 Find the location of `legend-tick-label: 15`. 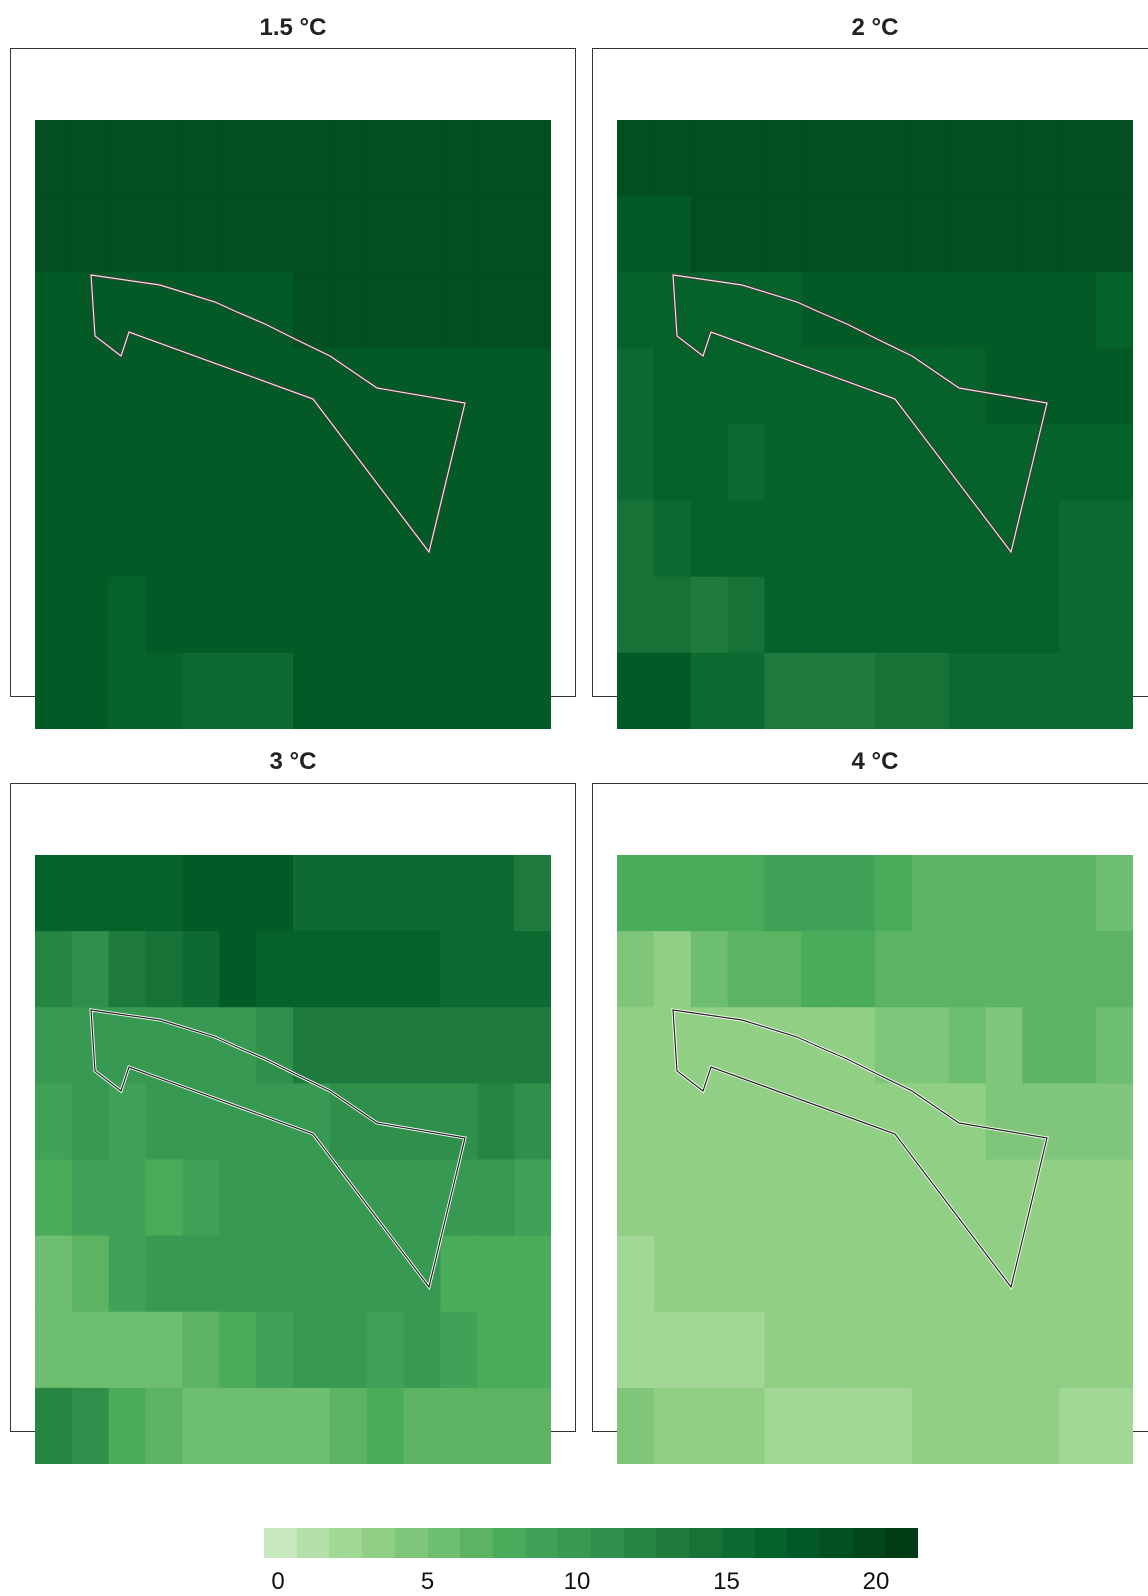

legend-tick-label: 15 is located at coordinates (726, 1581).